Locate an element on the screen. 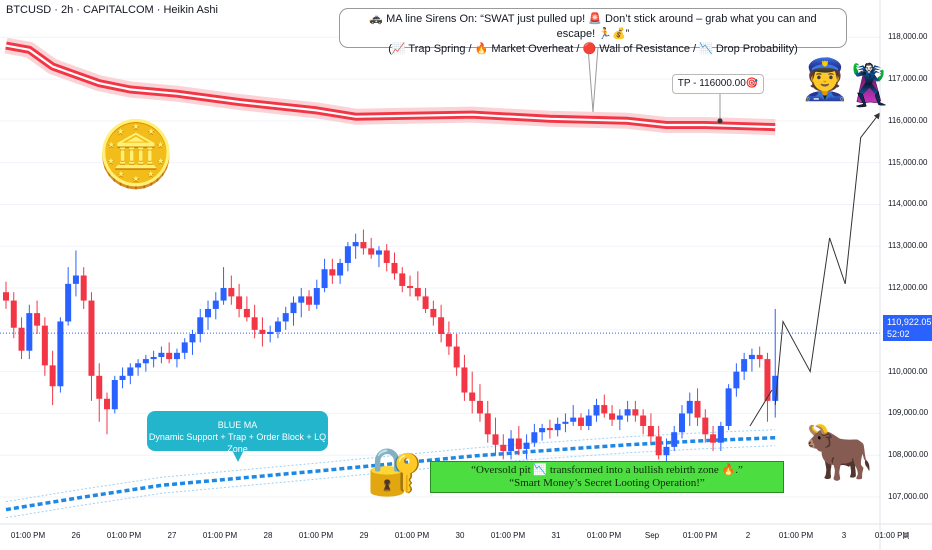 The height and width of the screenshot is (550, 932). time-axis-label: 3 is located at coordinates (844, 535).